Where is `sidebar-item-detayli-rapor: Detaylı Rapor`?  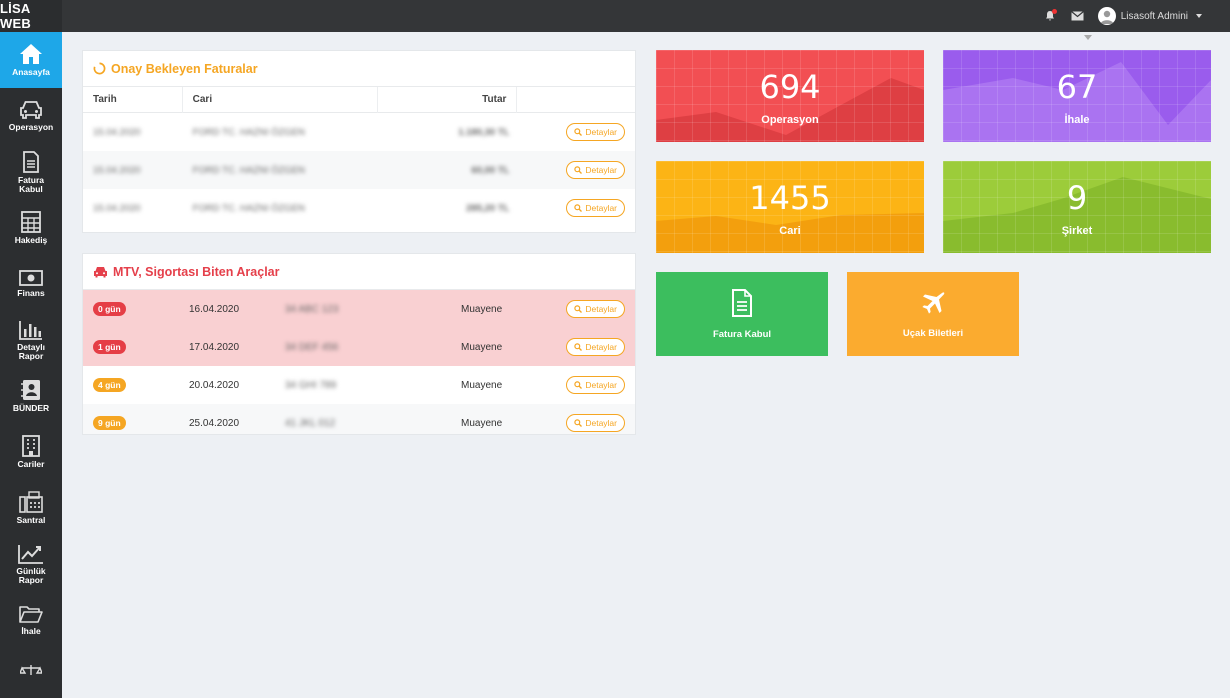 sidebar-item-detayli-rapor: Detaylı Rapor is located at coordinates (31, 340).